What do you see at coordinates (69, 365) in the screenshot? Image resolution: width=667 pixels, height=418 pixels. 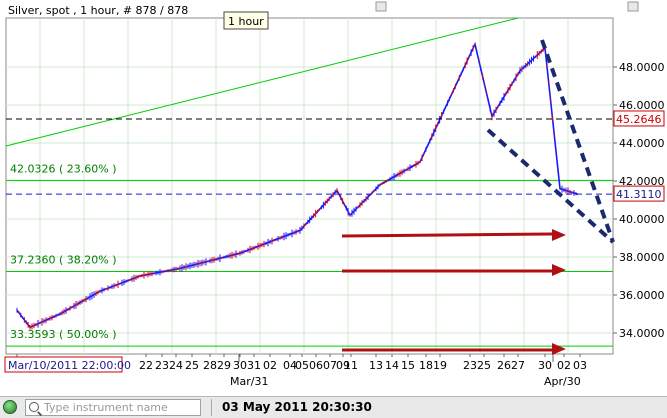 I see `cursor-date: Mar/10/2011 22:00:00` at bounding box center [69, 365].